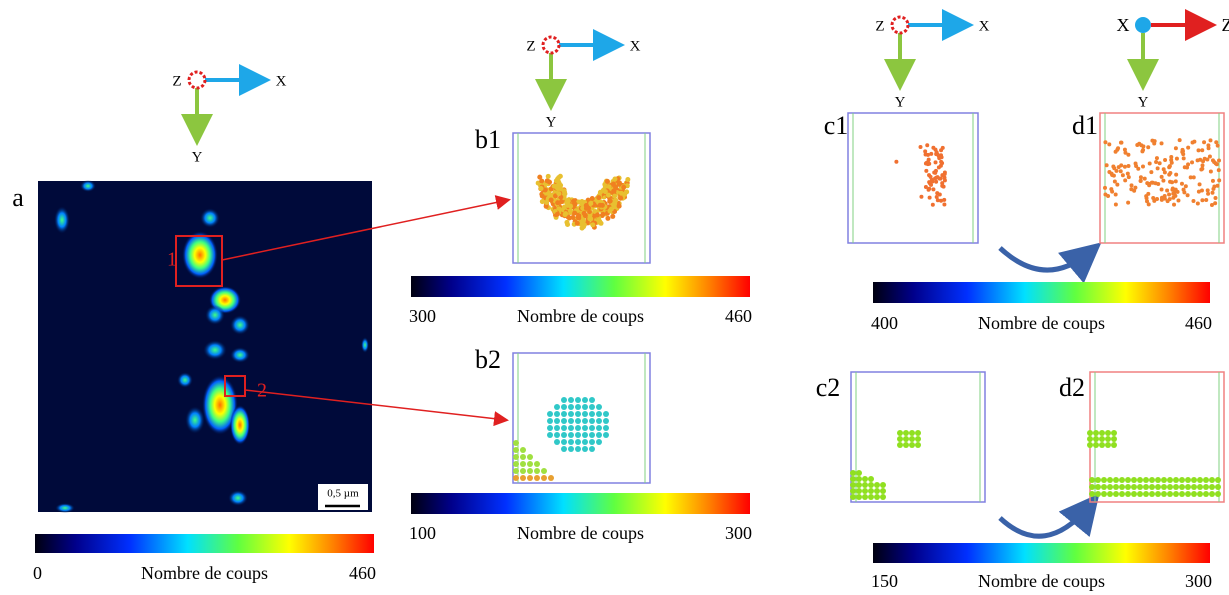  What do you see at coordinates (262, 391) in the screenshot?
I see `region-label: 2` at bounding box center [262, 391].